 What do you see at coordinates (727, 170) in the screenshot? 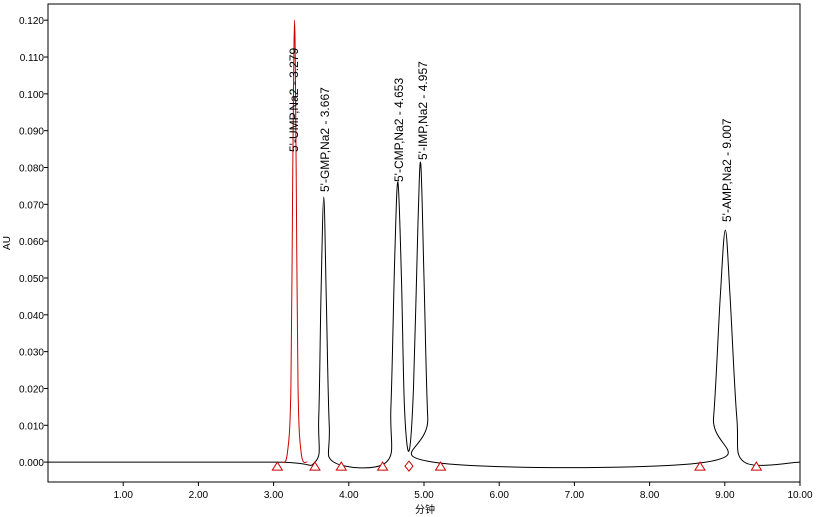
I see `peak-label: 5'-AMP,Na2 - 9.007` at bounding box center [727, 170].